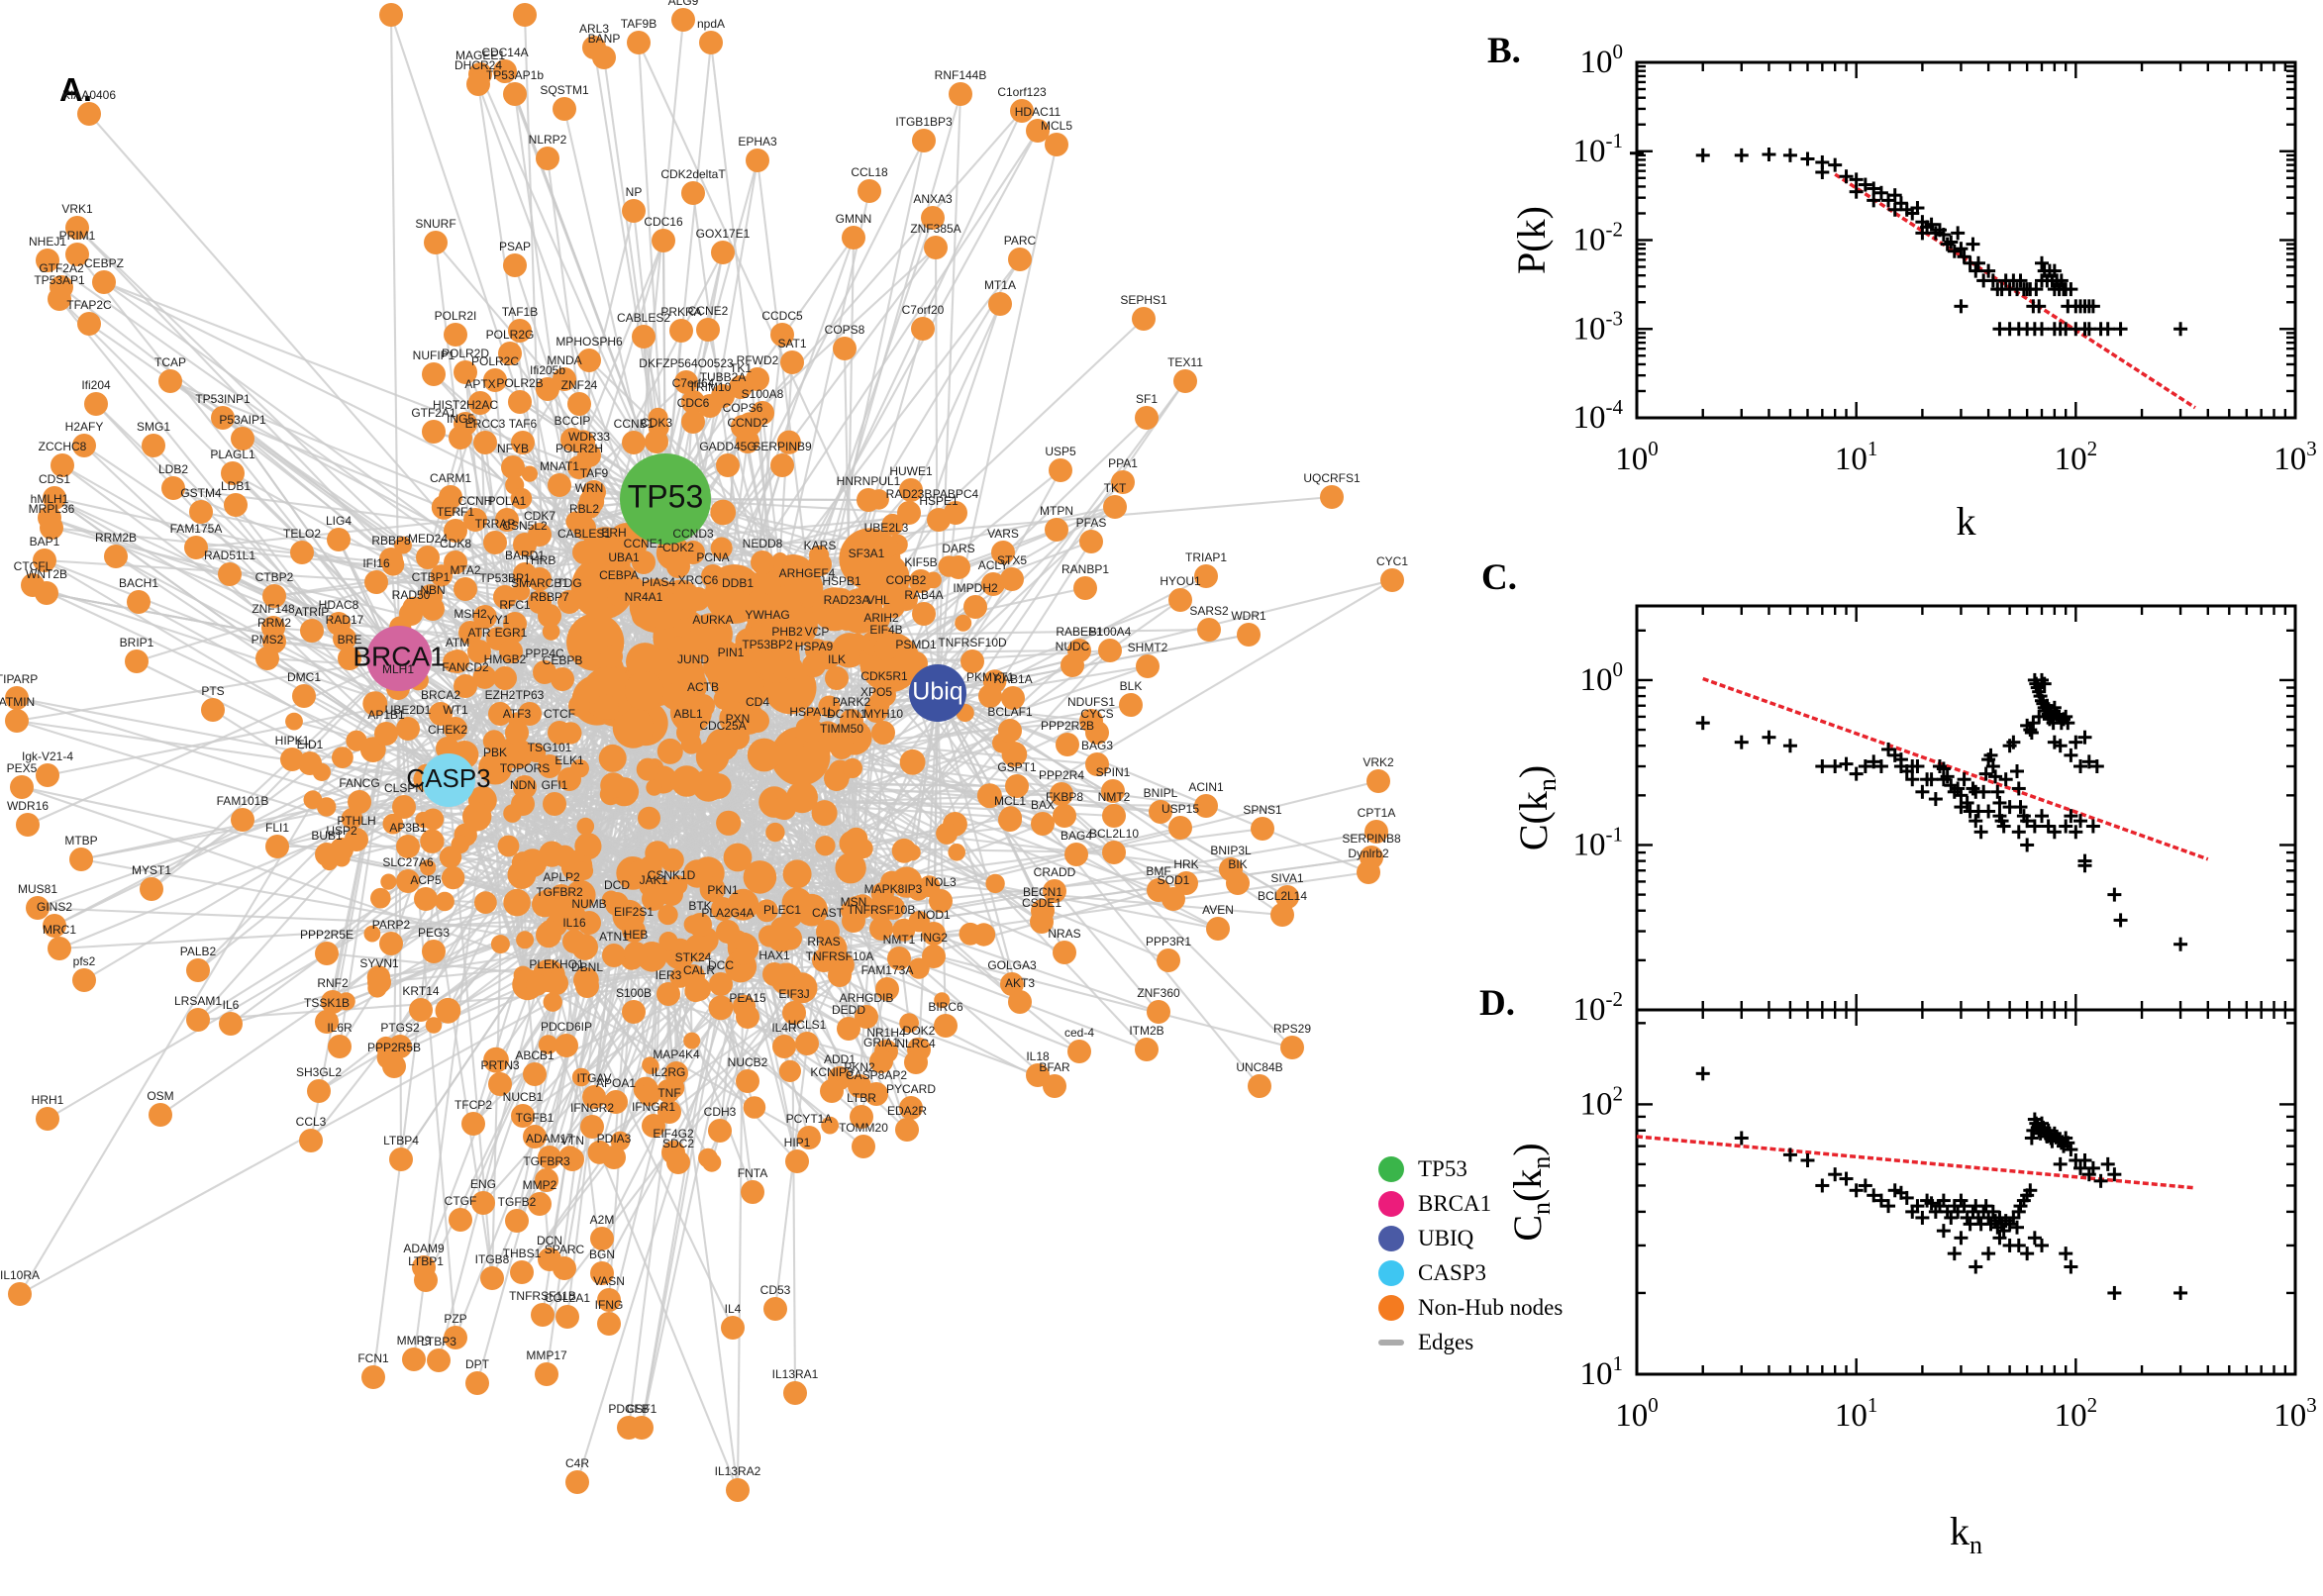  Describe the element at coordinates (666, 499) in the screenshot. I see `hub-node-tp53` at that location.